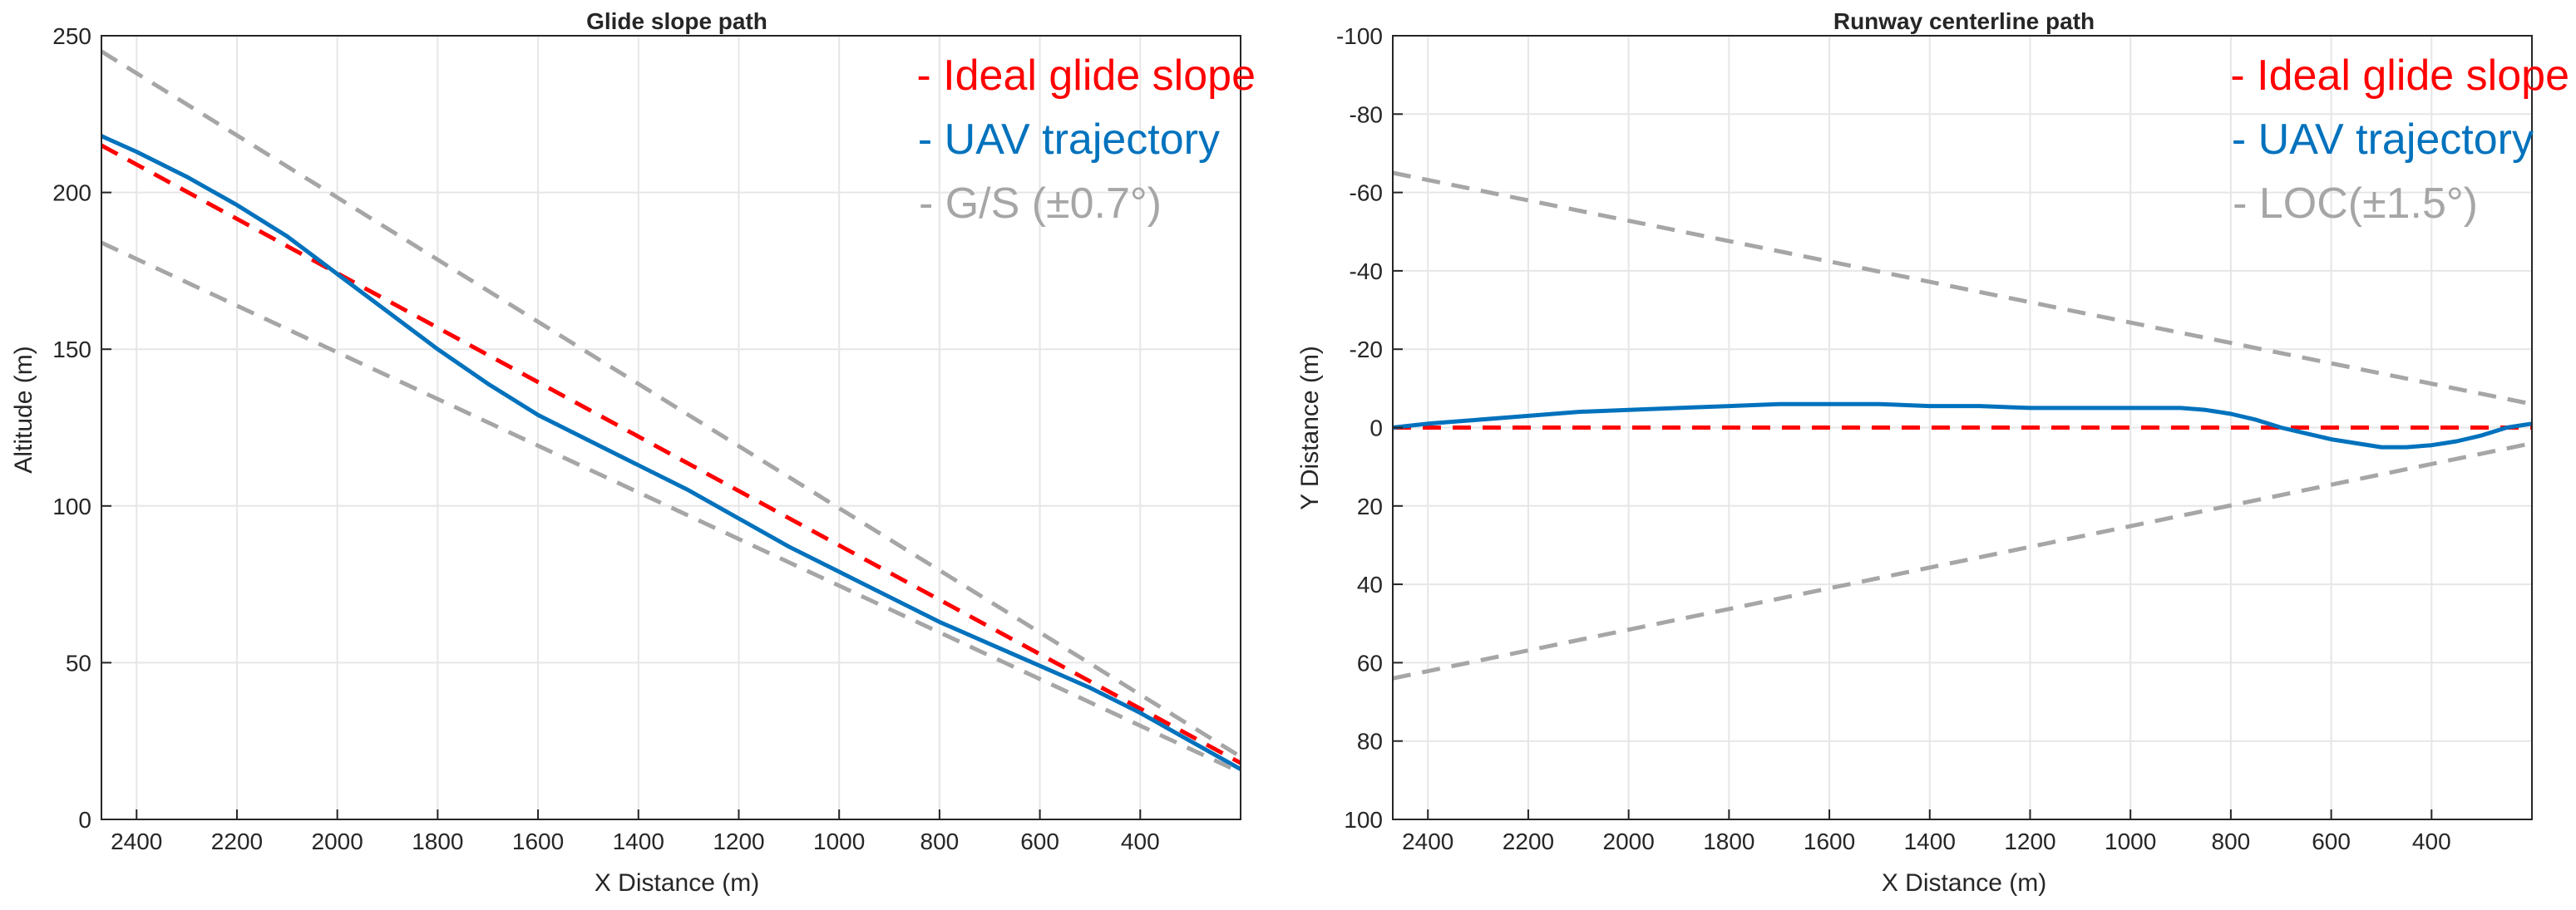 This screenshot has width=2576, height=910. What do you see at coordinates (1964, 21) in the screenshot?
I see `chart-title: Runway centerline path` at bounding box center [1964, 21].